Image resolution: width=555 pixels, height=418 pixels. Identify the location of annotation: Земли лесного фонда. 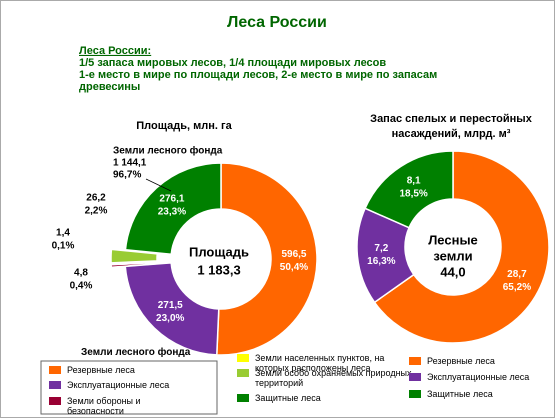
(168, 151).